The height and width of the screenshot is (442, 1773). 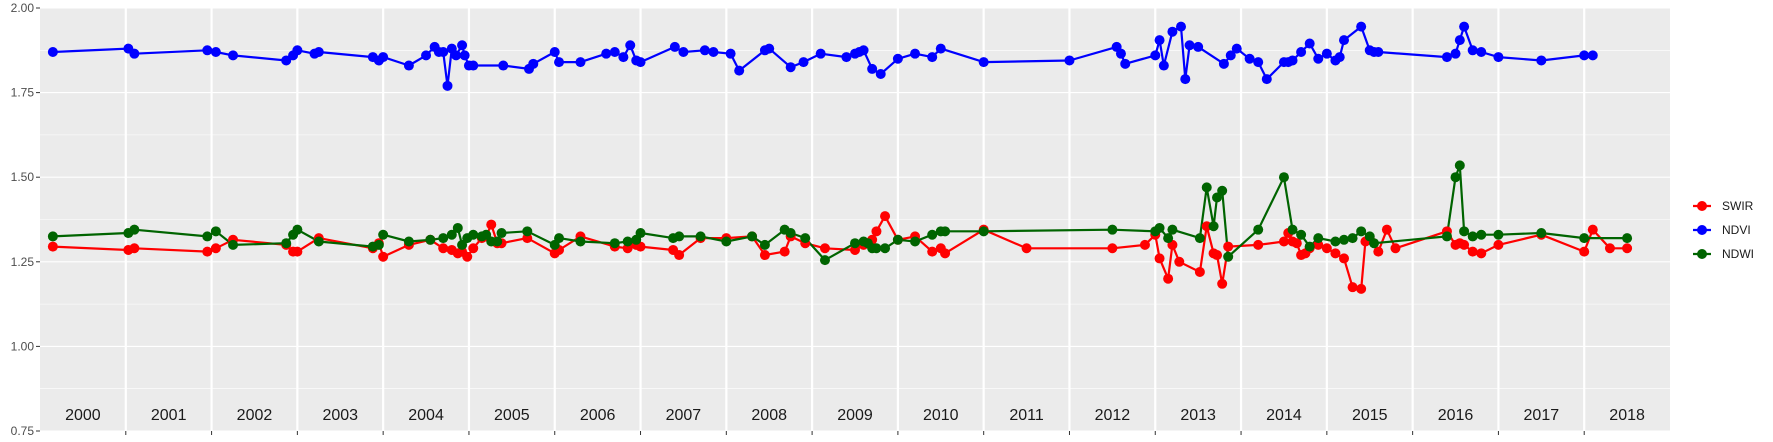 I want to click on legend-label-ndwi: NDWI, so click(x=1738, y=254).